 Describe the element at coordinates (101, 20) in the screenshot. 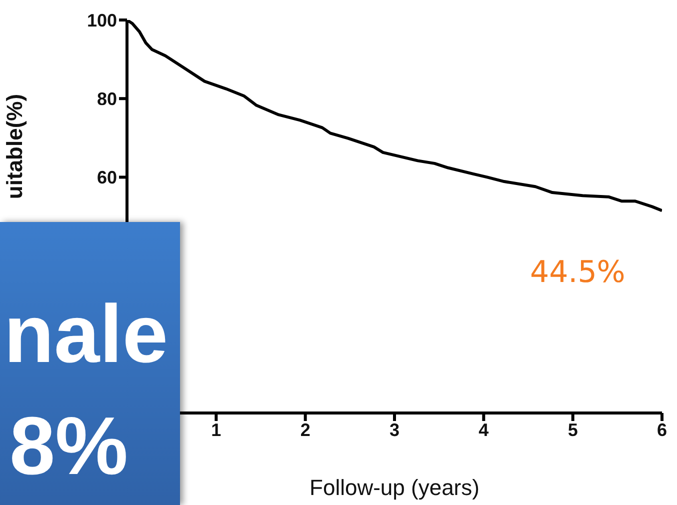

I see `y-tick-label: 100` at that location.